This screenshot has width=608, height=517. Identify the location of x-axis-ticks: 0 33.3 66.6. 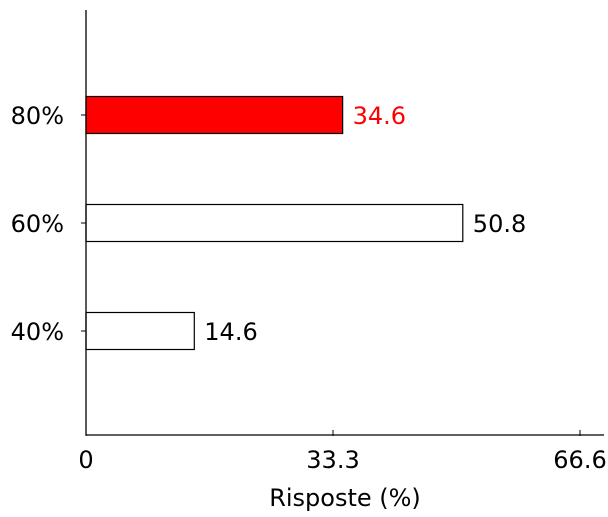
(342, 452).